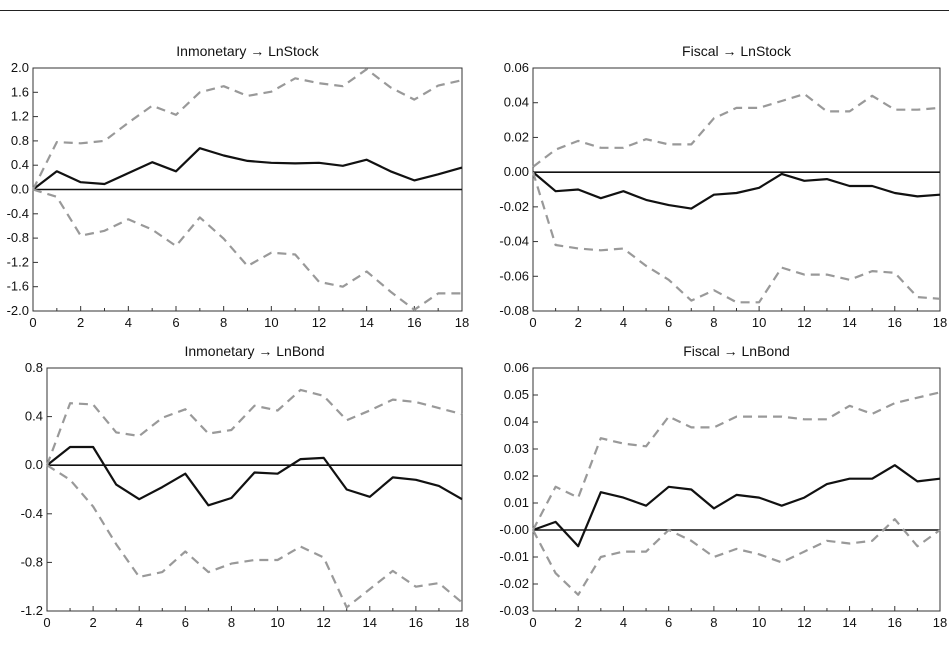 The height and width of the screenshot is (663, 949). Describe the element at coordinates (737, 51) in the screenshot. I see `panel-title: Fiscal → LnStock` at that location.